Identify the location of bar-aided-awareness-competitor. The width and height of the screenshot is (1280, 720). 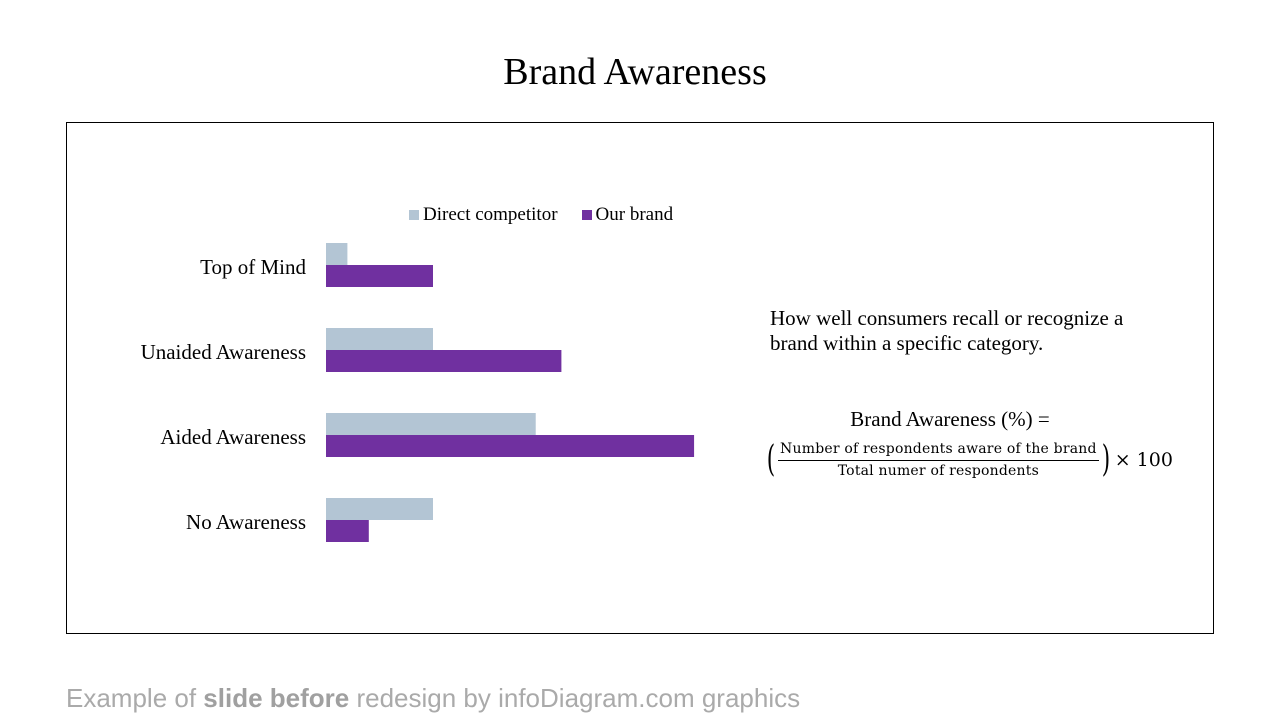
(431, 424).